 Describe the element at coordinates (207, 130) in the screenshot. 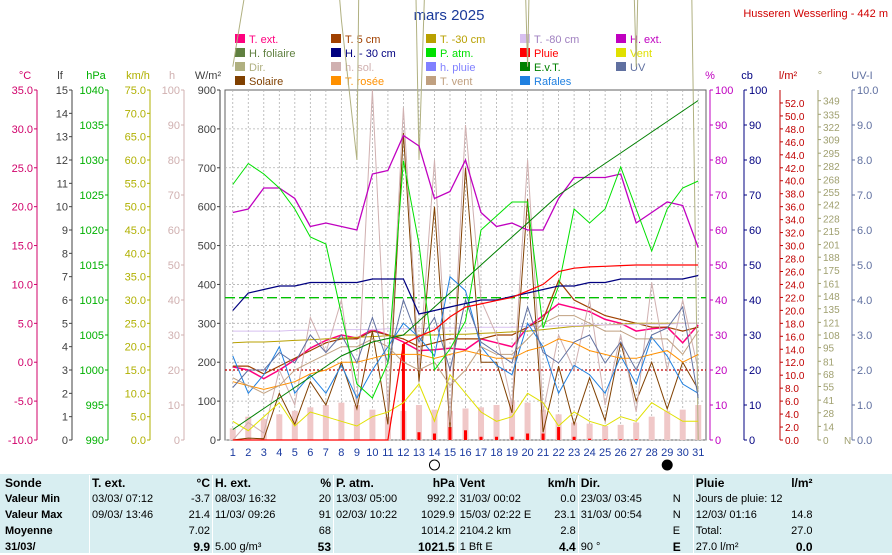

I see `axis-tick-label: 800` at that location.